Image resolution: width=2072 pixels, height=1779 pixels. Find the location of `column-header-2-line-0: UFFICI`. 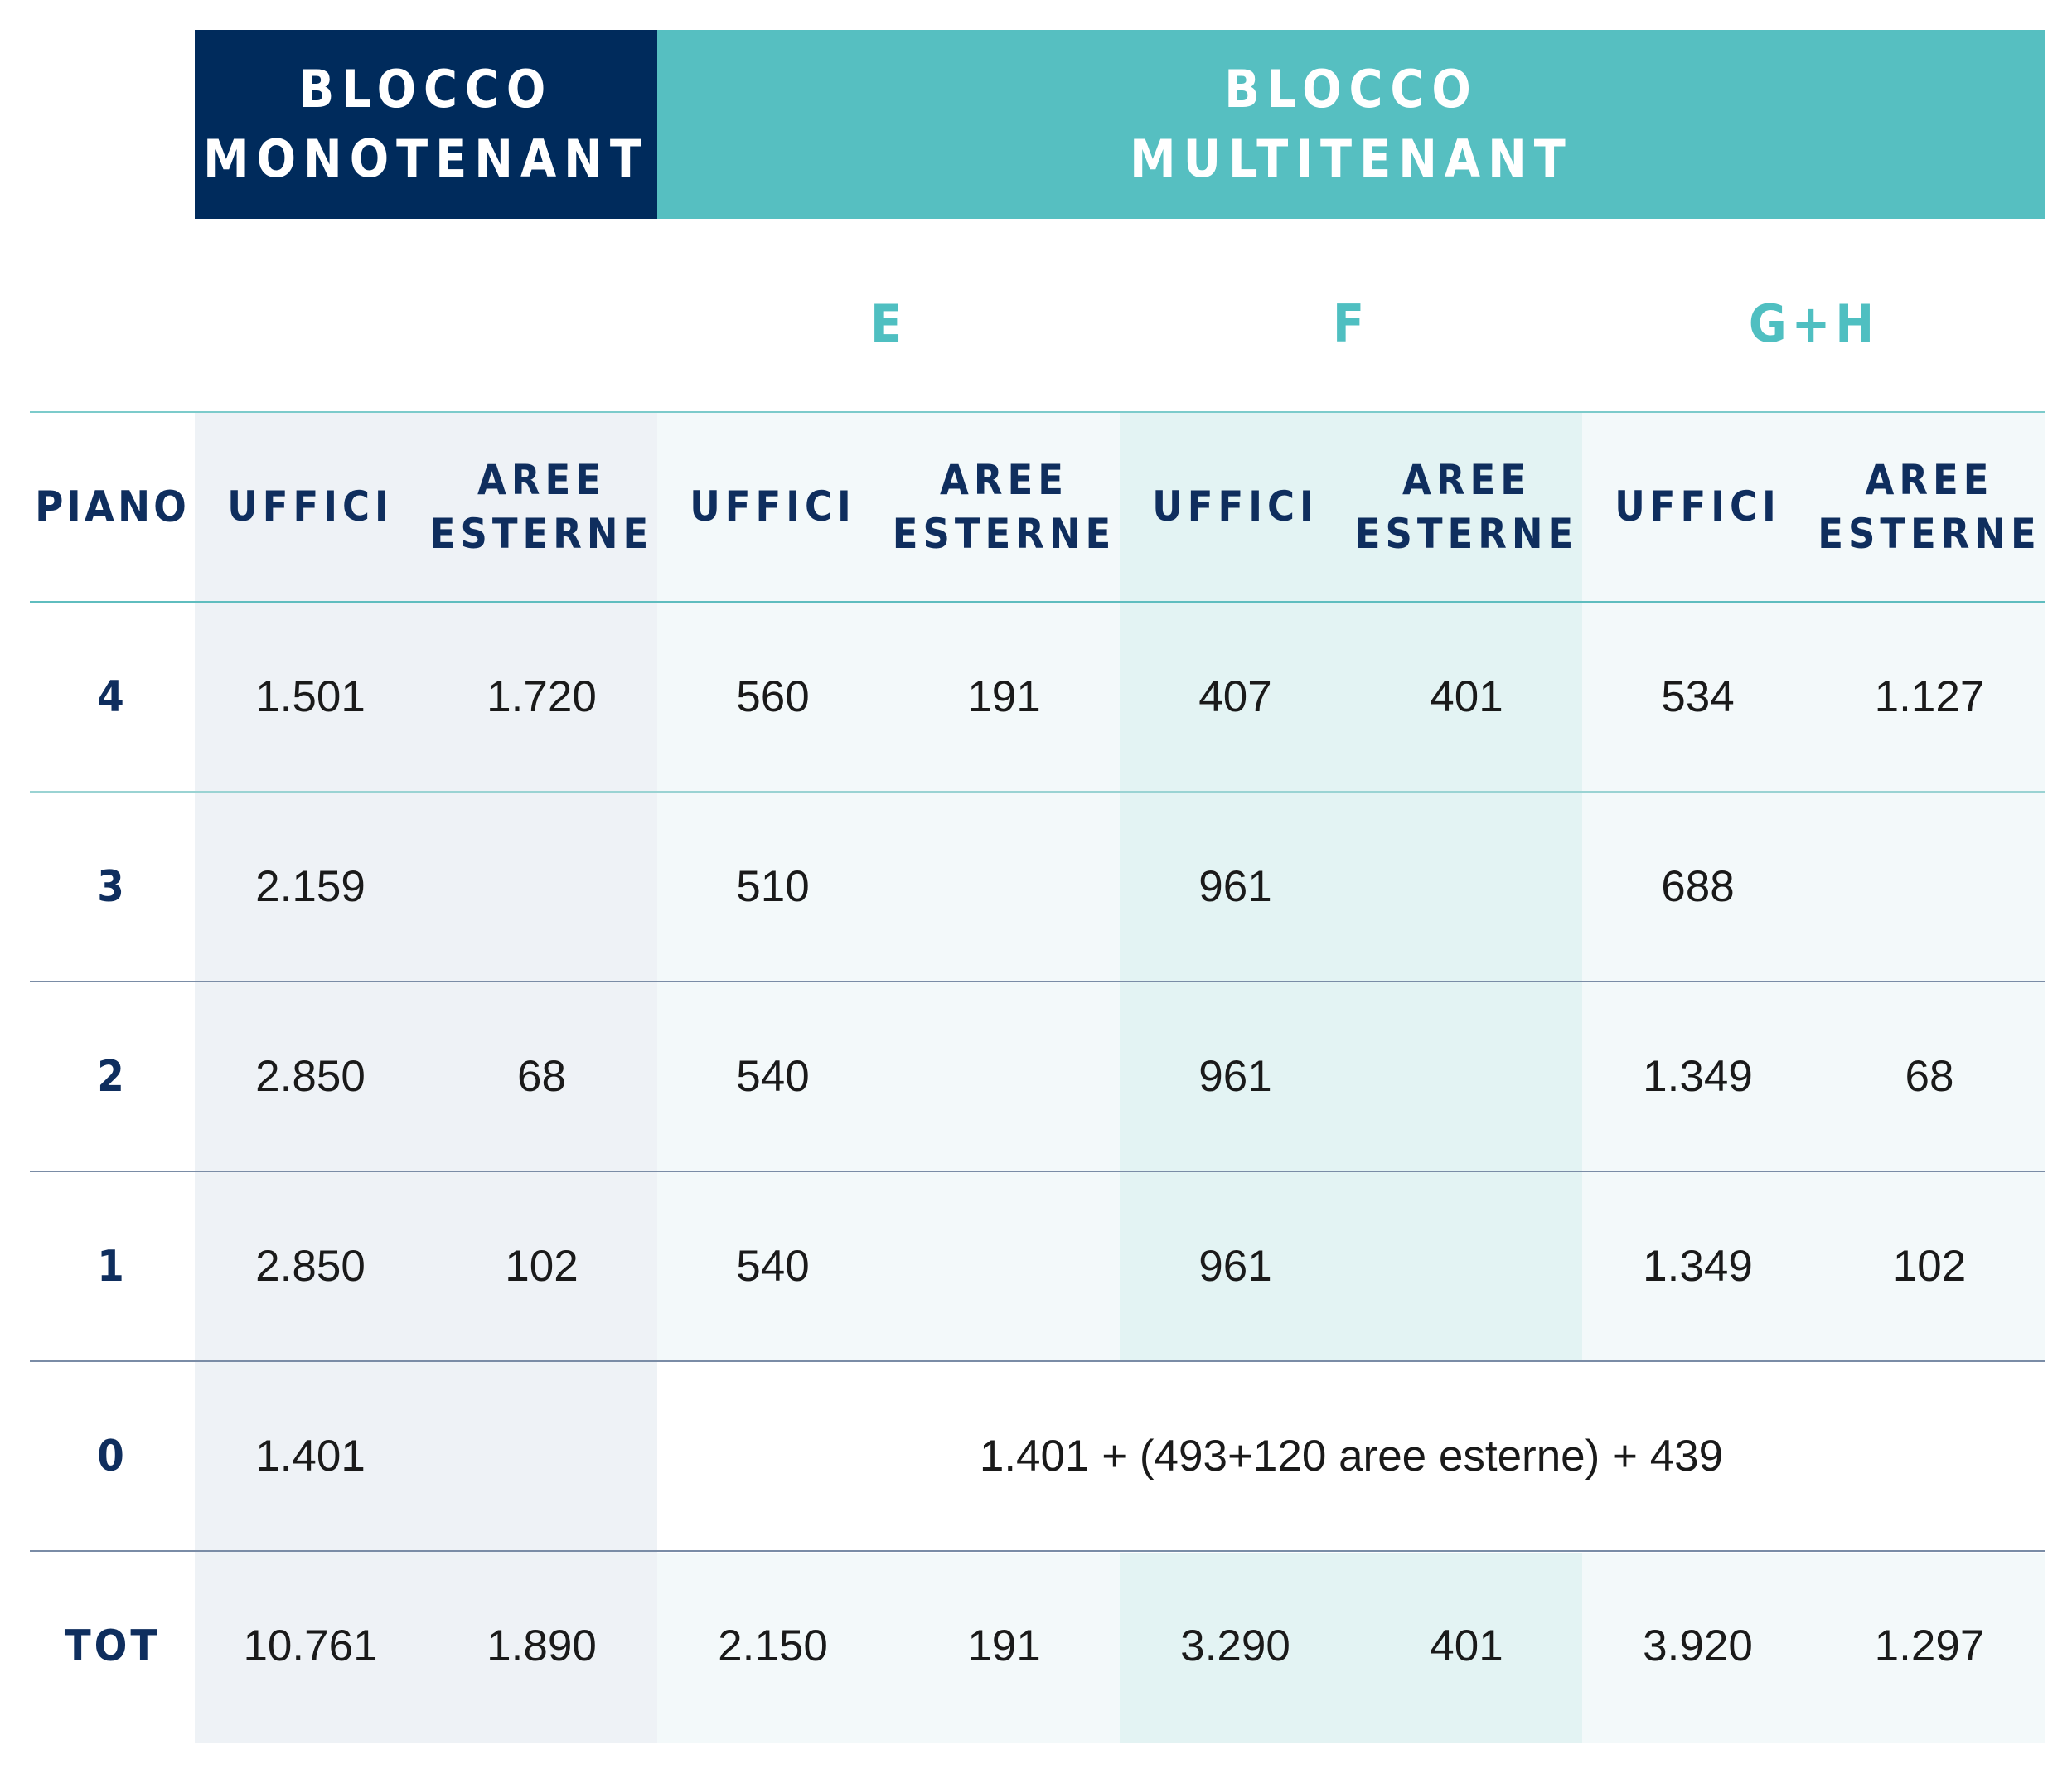

column-header-2-line-0: UFFICI is located at coordinates (773, 506).